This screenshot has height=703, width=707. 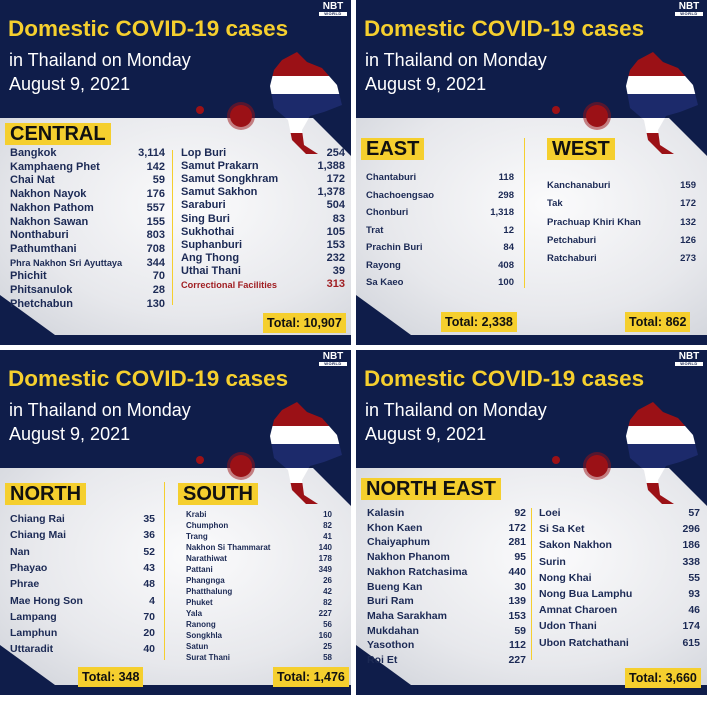 I want to click on province-name: Rayong, so click(x=383, y=265).